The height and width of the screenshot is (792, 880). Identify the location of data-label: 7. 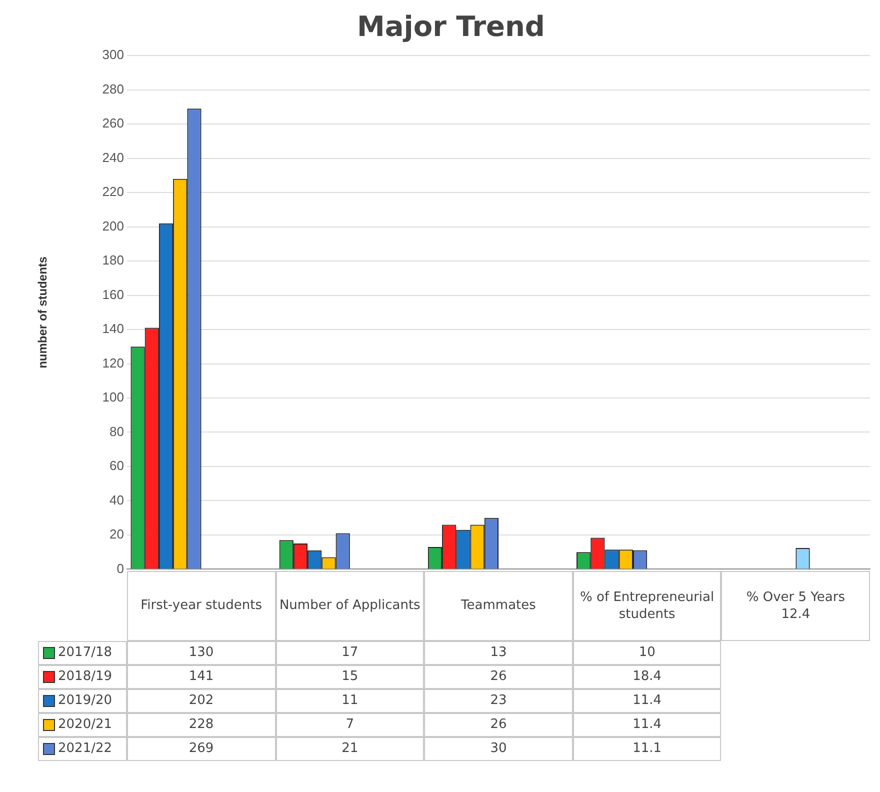
(350, 725).